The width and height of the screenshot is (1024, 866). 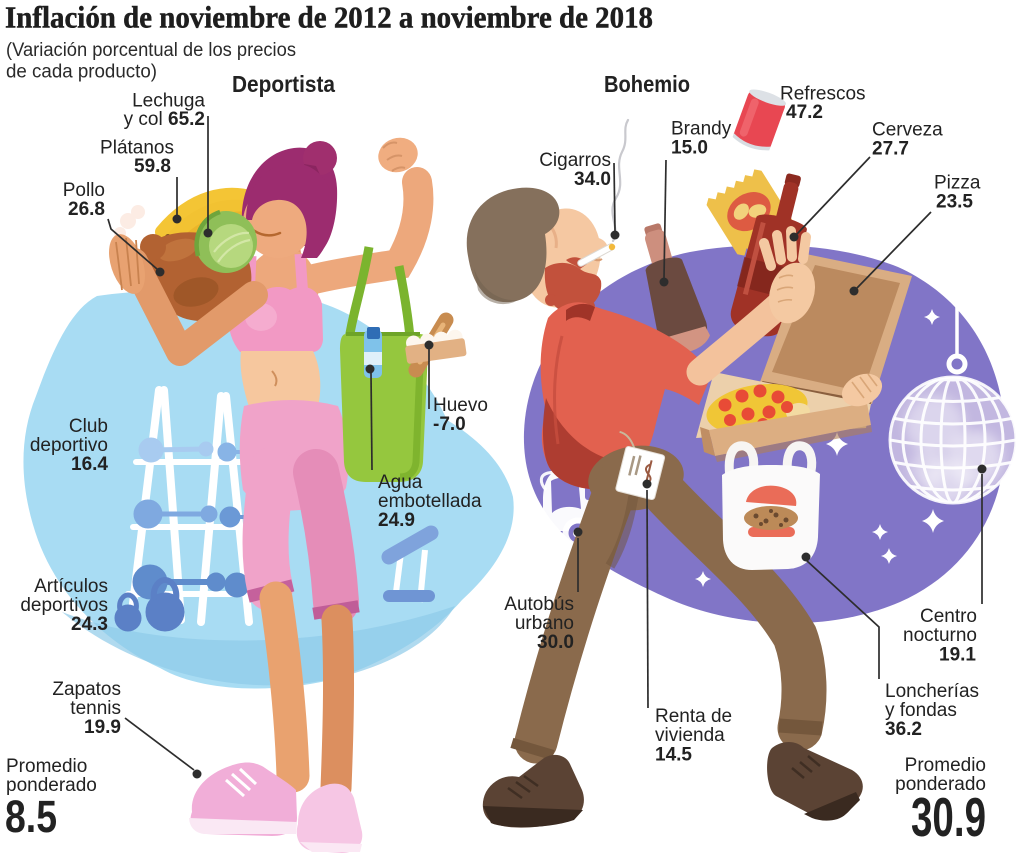 What do you see at coordinates (81, 72) in the screenshot?
I see `svg-text: de cada producto)` at bounding box center [81, 72].